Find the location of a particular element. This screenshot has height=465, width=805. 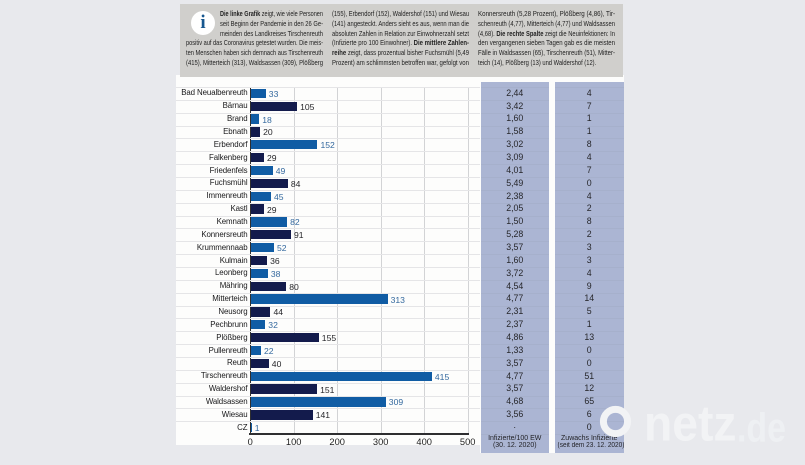

svg-text: netz is located at coordinates (690, 424).